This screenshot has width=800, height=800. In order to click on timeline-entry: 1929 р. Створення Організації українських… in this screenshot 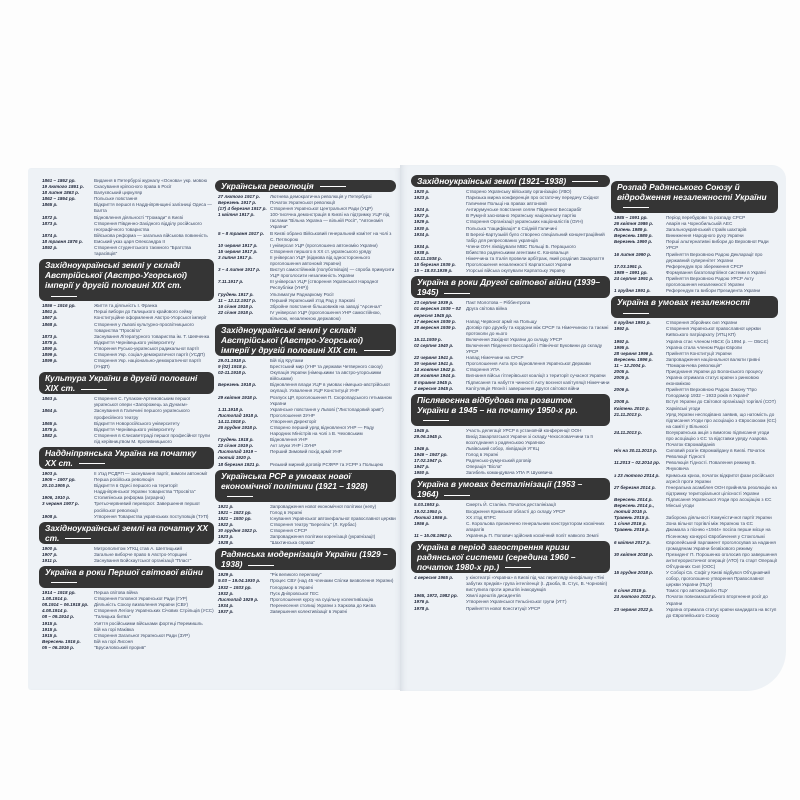, I will do `click(512, 222)`.